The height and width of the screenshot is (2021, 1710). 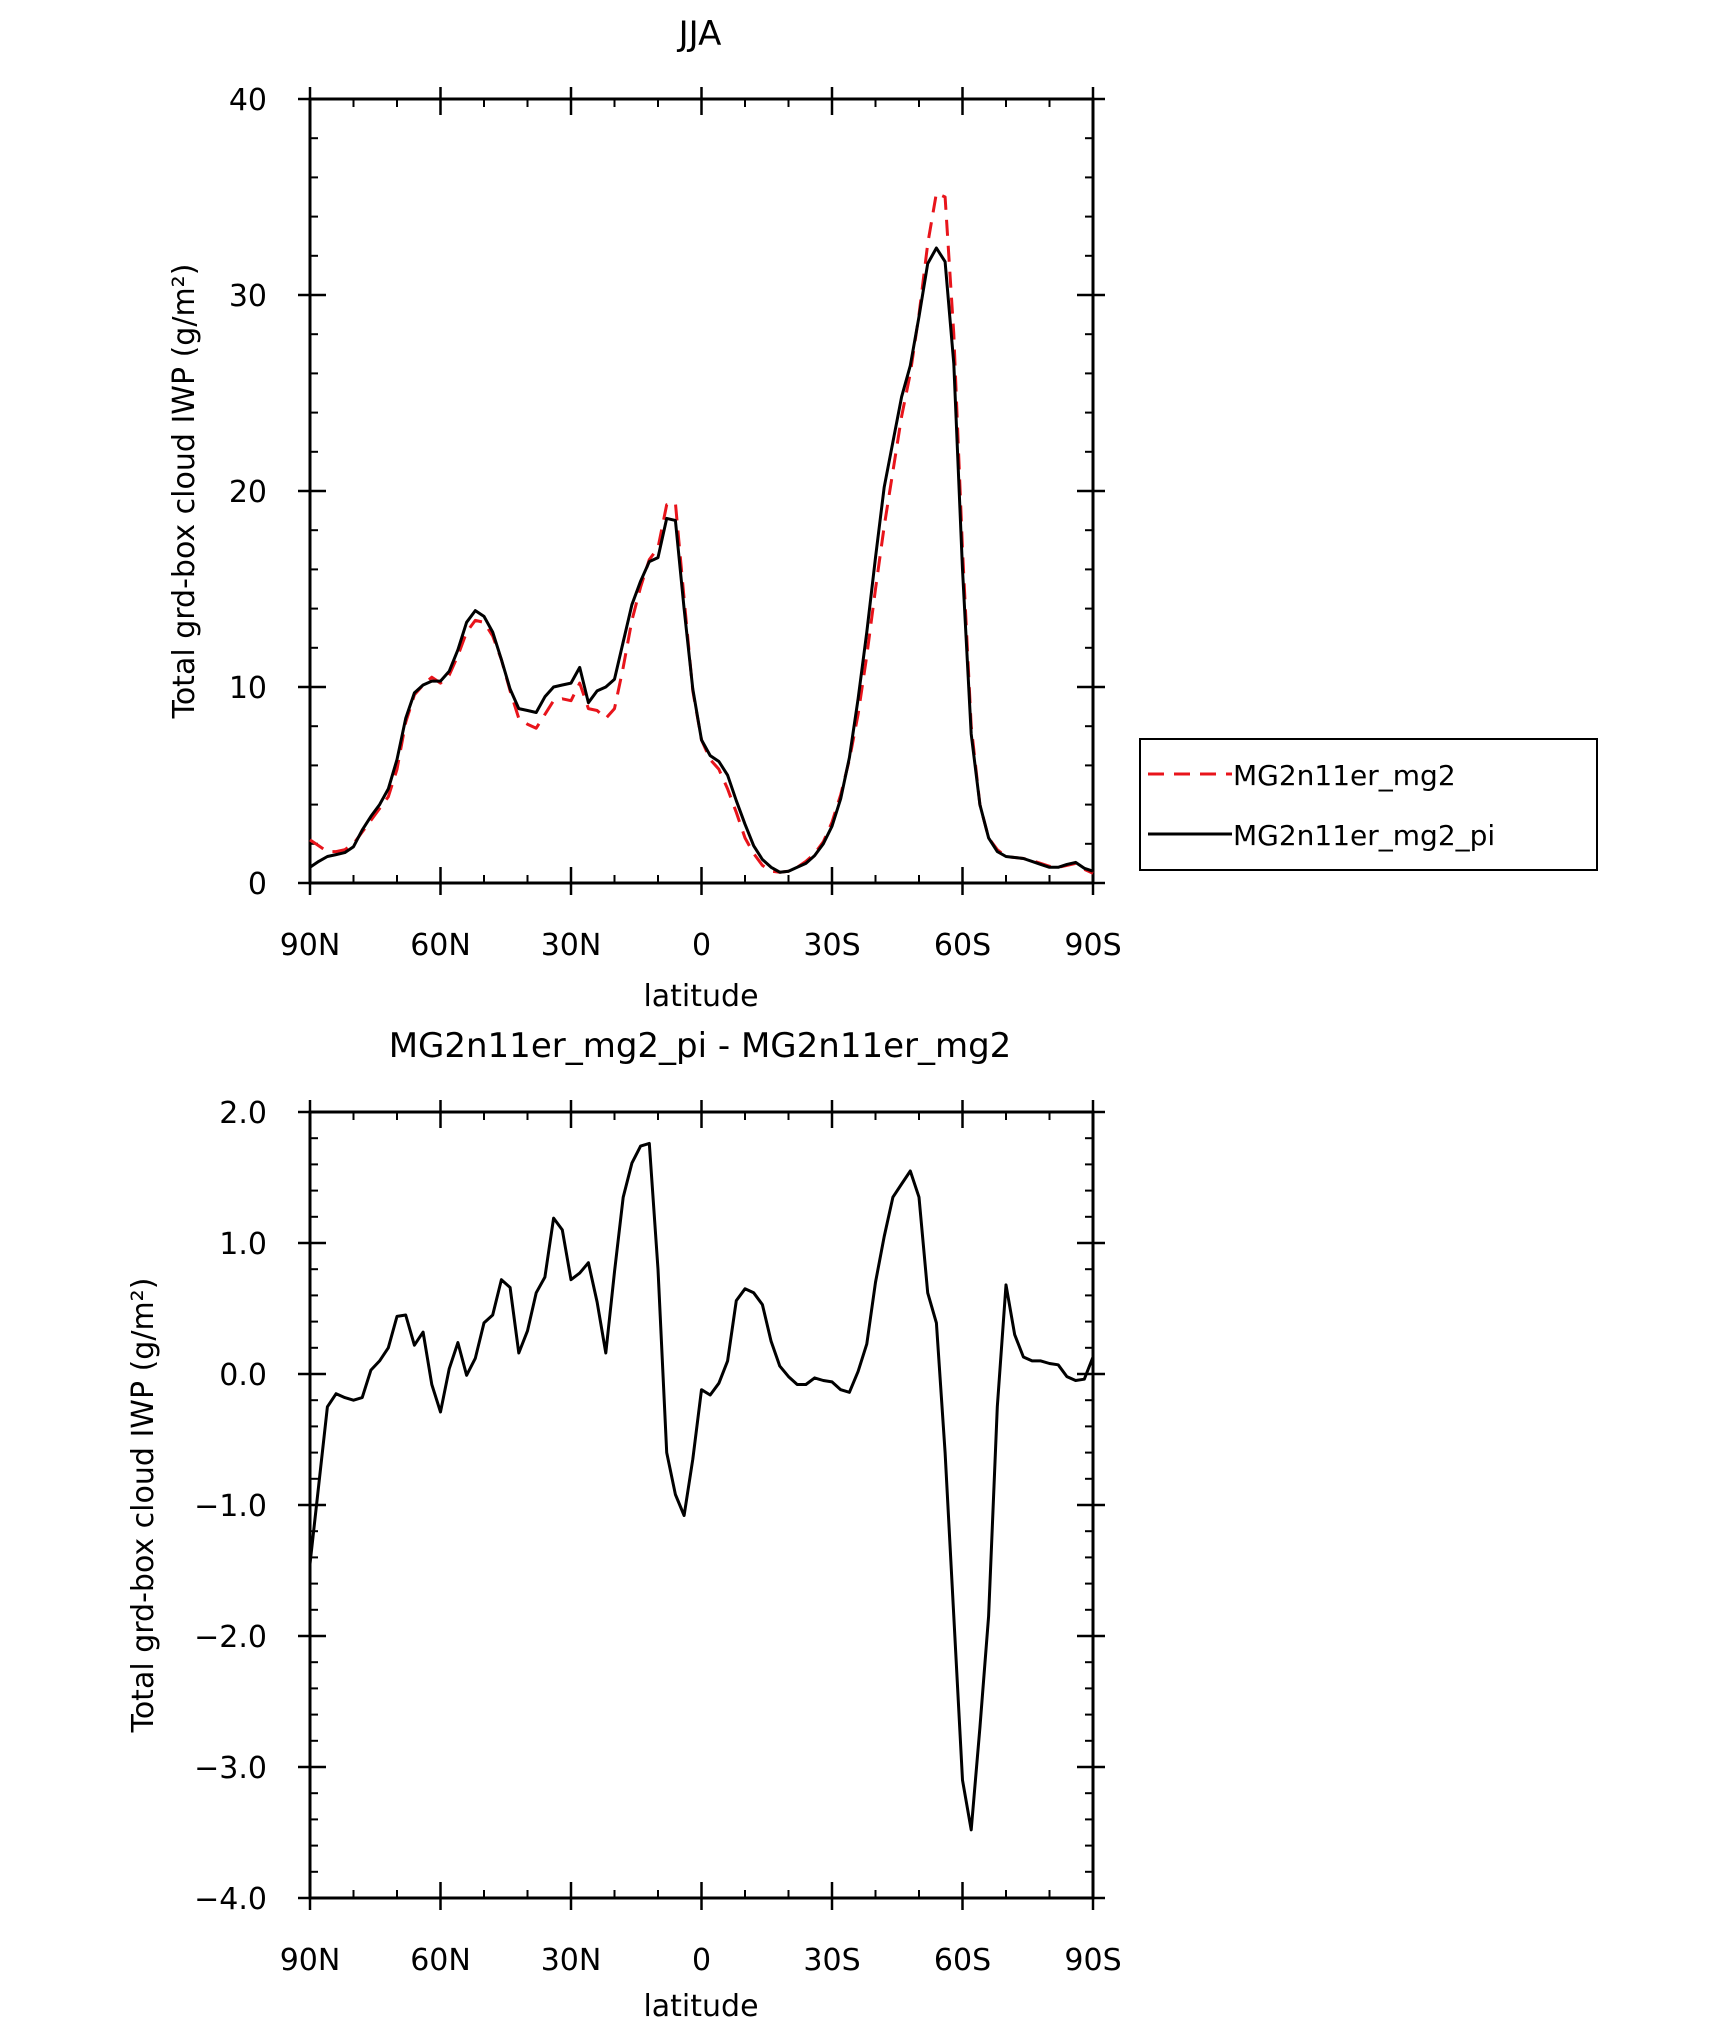 I want to click on series-line-mg2n11er-mg2-pi, so click(x=701, y=560).